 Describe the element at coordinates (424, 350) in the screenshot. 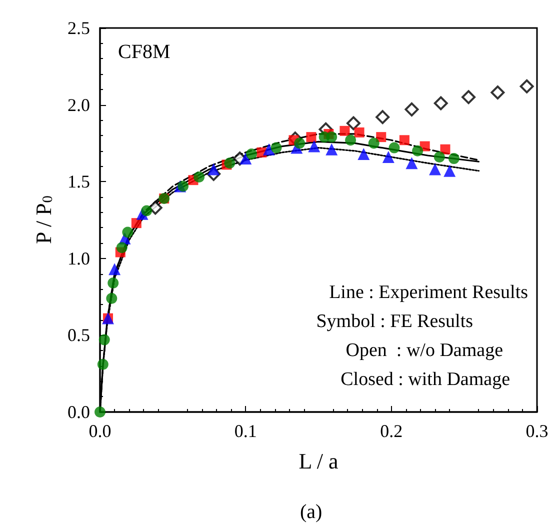

I see `annotation: Open : w/o Damage` at that location.